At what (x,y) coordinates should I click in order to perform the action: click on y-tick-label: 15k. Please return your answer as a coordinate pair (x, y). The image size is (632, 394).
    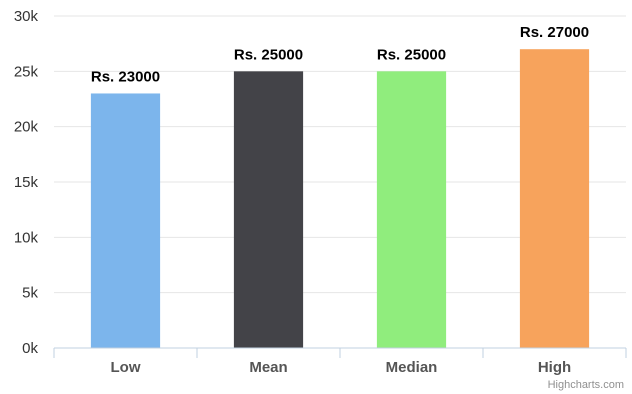
    Looking at the image, I should click on (26, 182).